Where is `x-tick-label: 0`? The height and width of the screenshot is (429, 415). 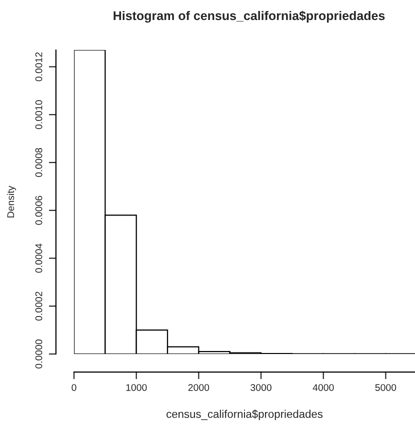
x-tick-label: 0 is located at coordinates (74, 387).